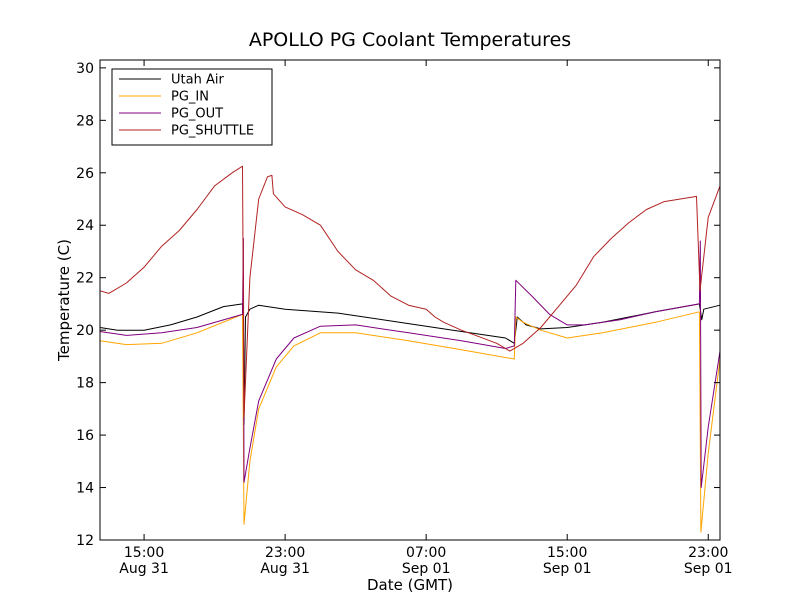 The height and width of the screenshot is (600, 800). Describe the element at coordinates (85, 541) in the screenshot. I see `y-tick-label: 12` at that location.